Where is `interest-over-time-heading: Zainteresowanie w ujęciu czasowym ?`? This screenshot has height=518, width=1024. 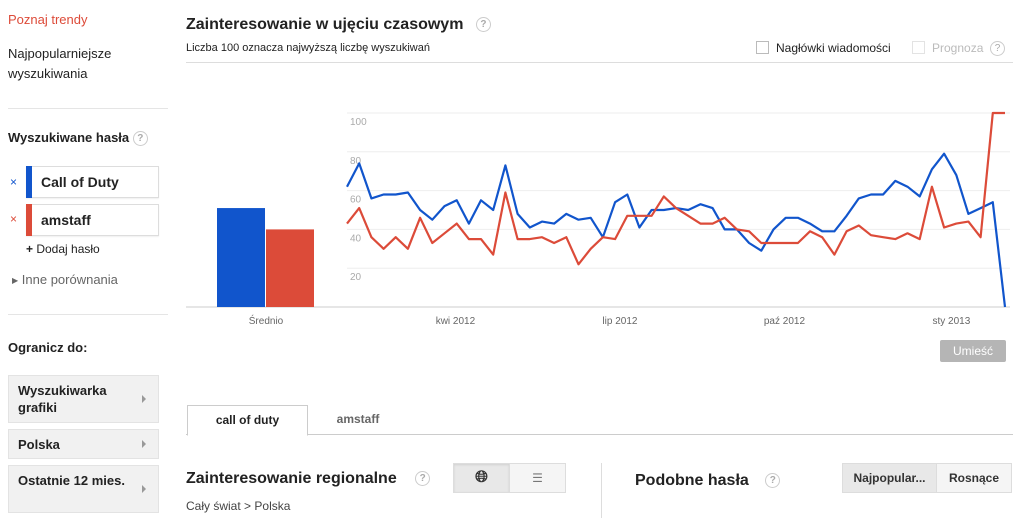 interest-over-time-heading: Zainteresowanie w ujęciu czasowym ? is located at coordinates (338, 25).